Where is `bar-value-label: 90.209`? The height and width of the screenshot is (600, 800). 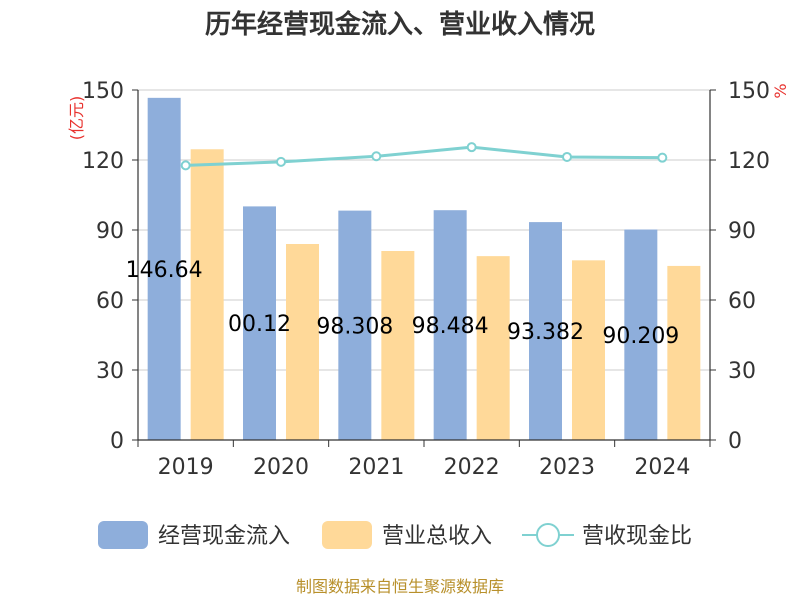 bar-value-label: 90.209 is located at coordinates (640, 336).